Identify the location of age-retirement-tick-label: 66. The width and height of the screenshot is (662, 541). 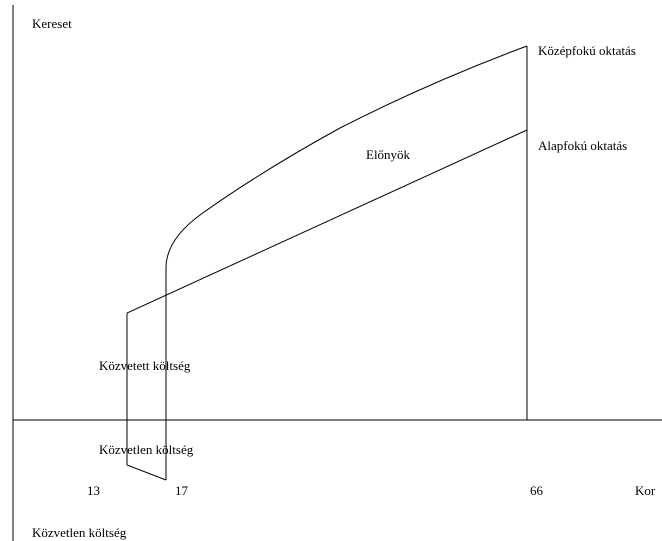
(537, 490).